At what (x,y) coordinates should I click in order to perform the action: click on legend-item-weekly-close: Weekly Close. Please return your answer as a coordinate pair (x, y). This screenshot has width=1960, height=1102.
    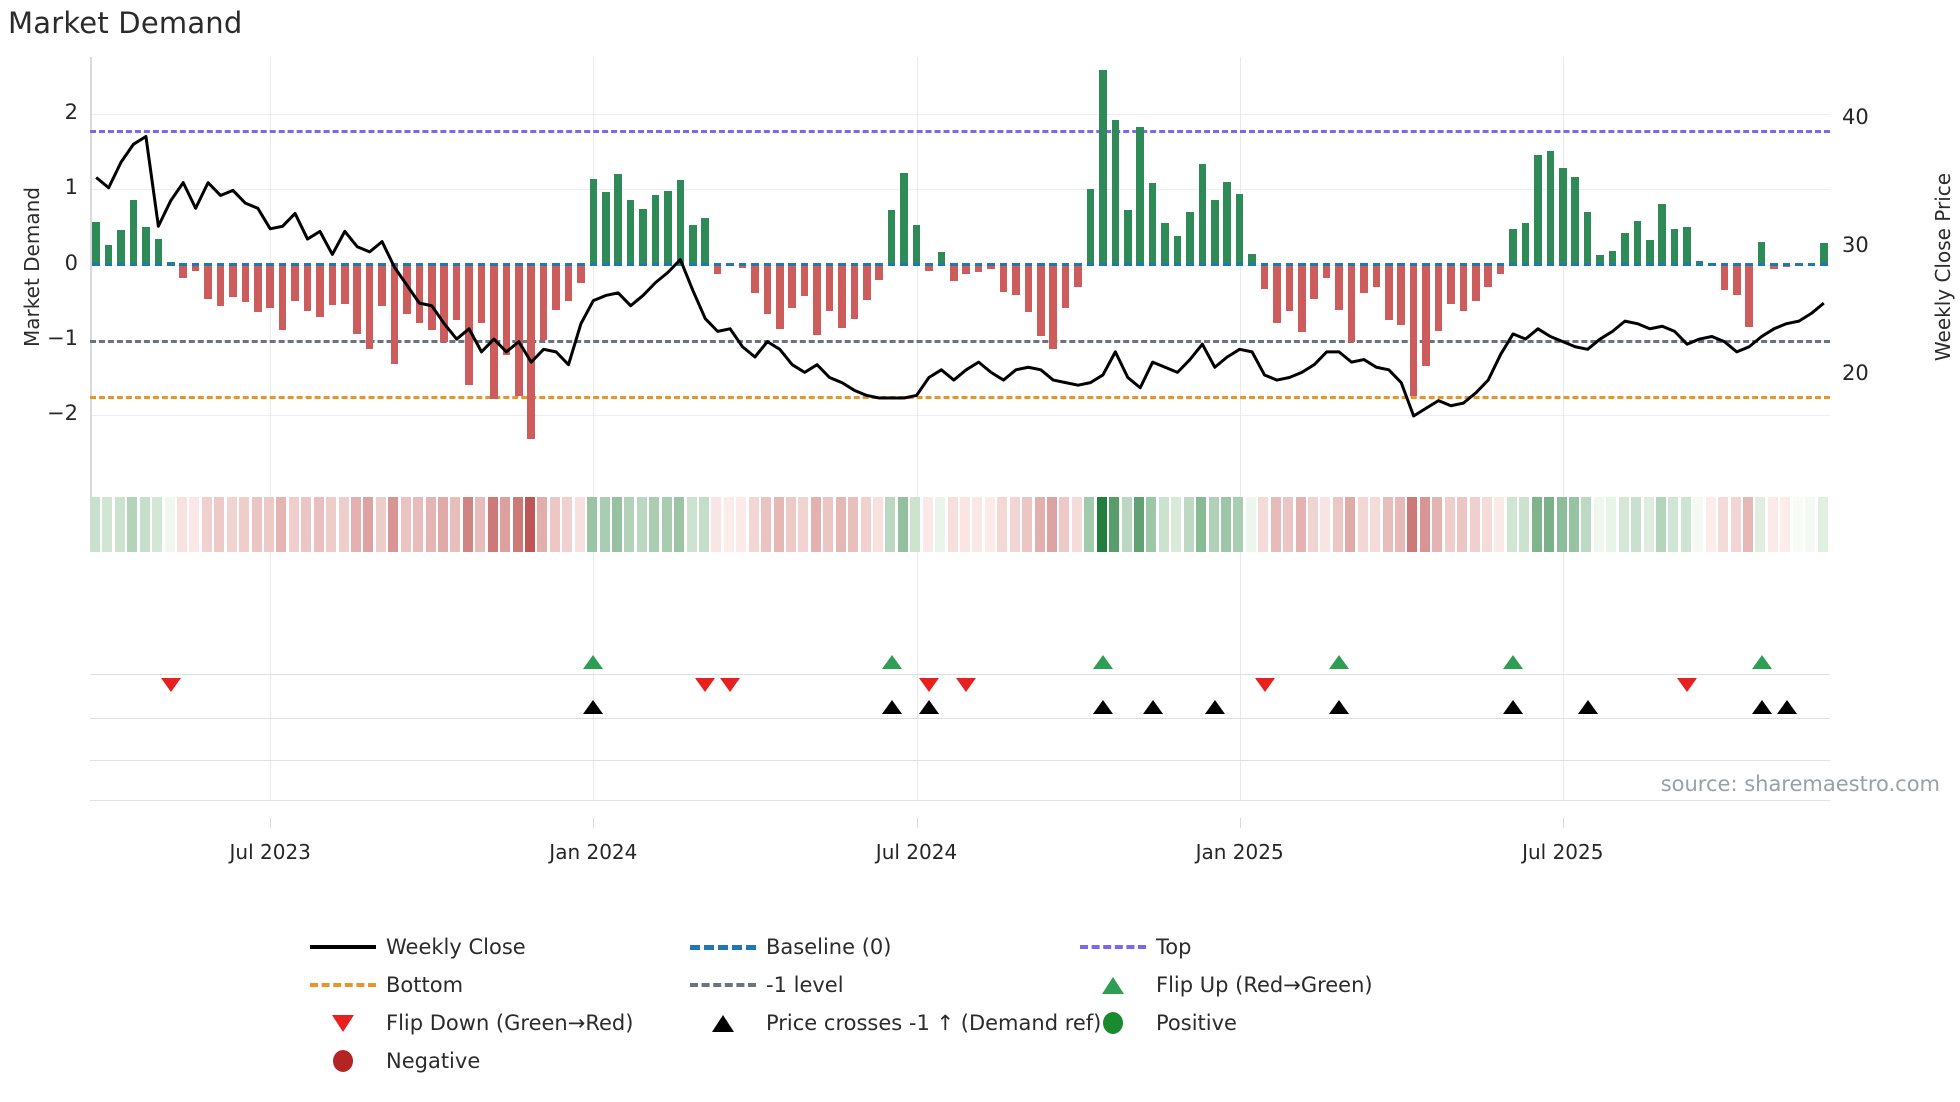
    Looking at the image, I should click on (490, 947).